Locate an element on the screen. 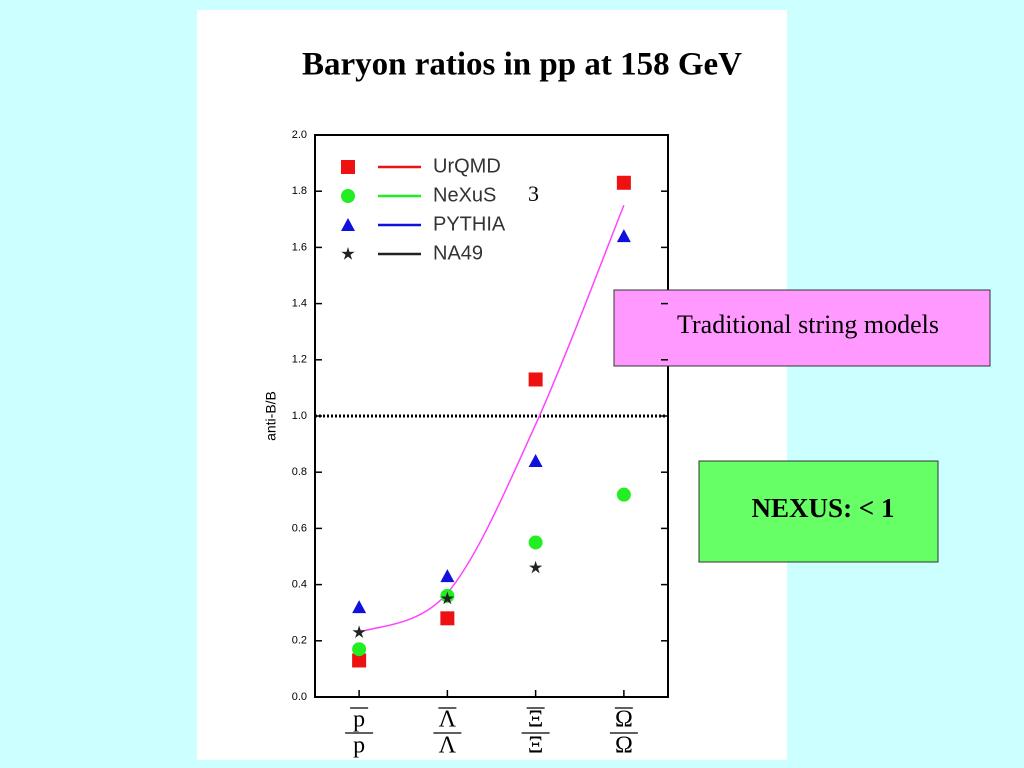 The height and width of the screenshot is (768, 1024). annotation: Traditional string models is located at coordinates (808, 324).